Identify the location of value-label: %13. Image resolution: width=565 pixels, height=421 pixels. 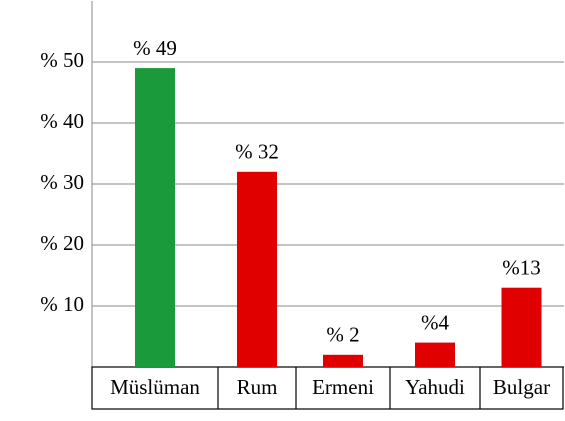
(521, 268).